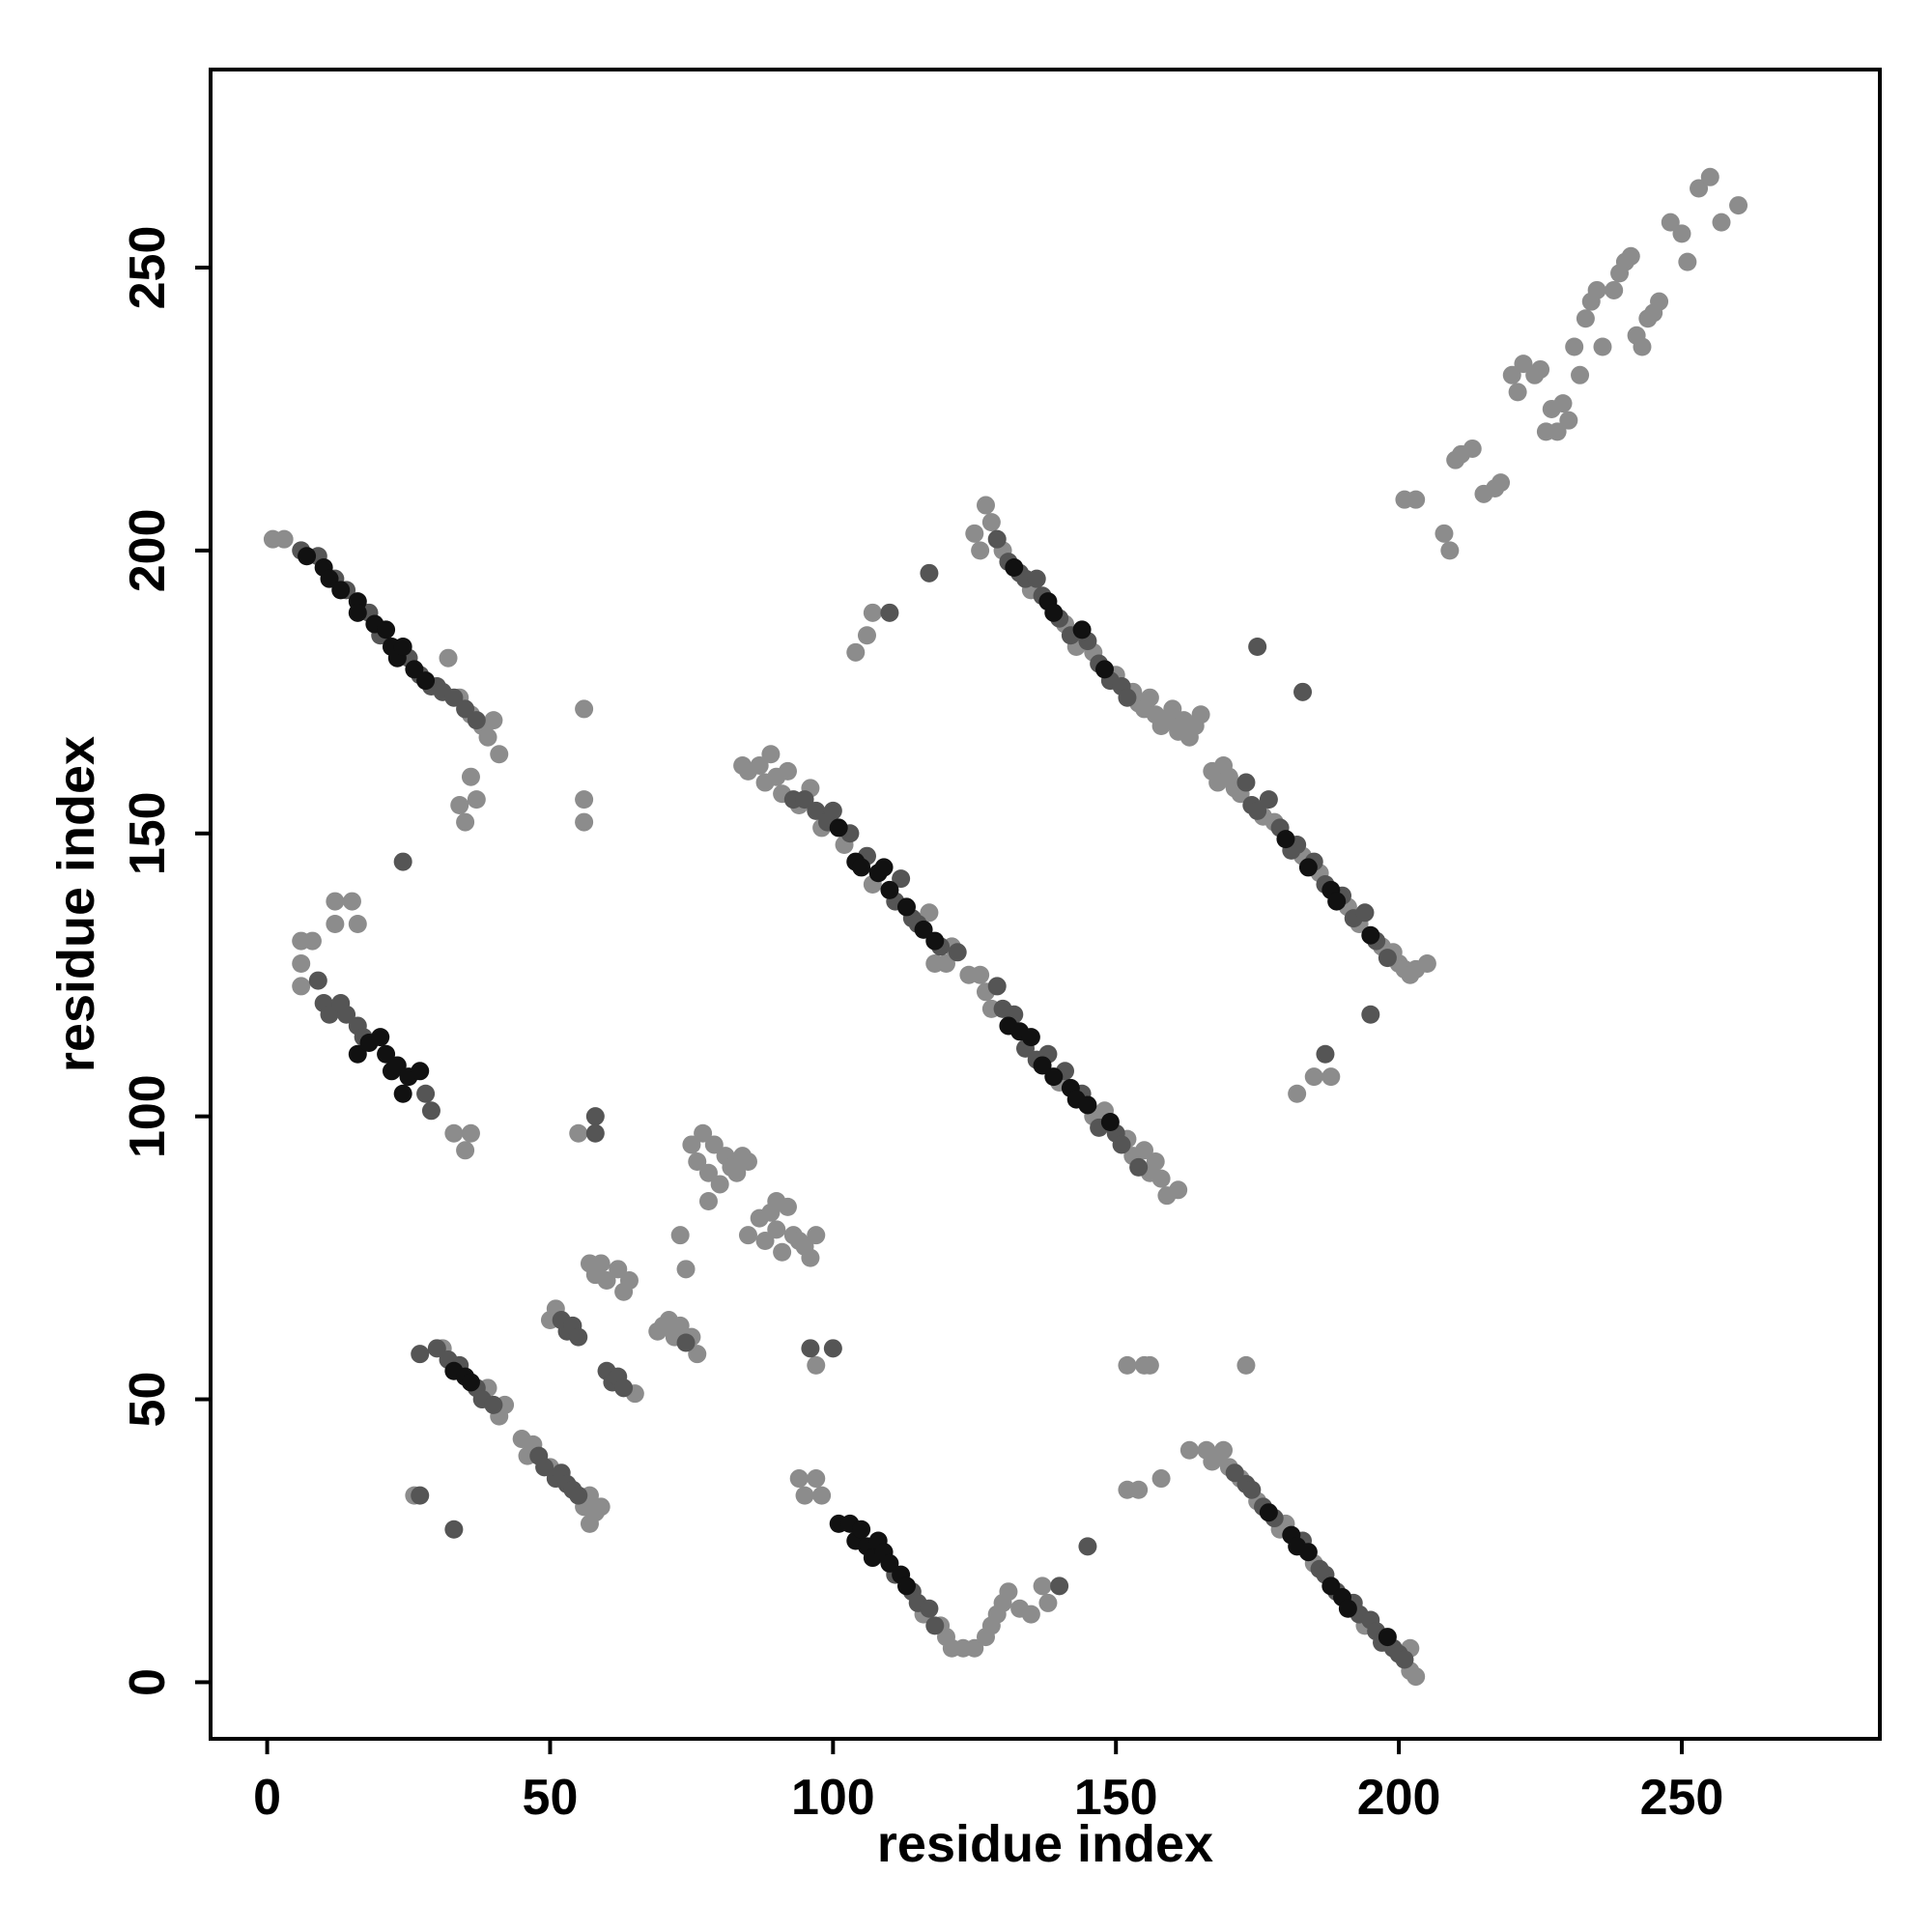  I want to click on y-tick-label: 50, so click(148, 1400).